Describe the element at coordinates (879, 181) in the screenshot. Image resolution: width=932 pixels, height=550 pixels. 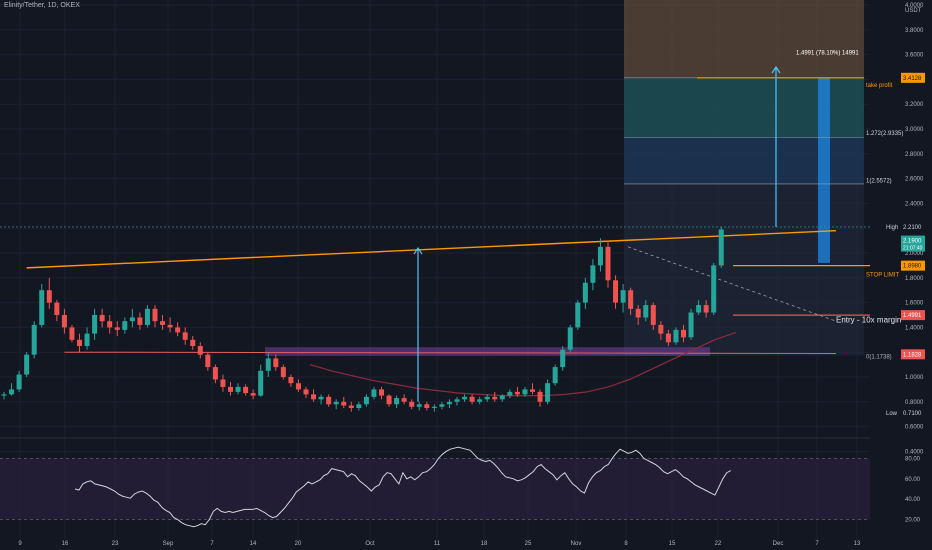
I see `fib-1-label: 1(2.5572)` at that location.